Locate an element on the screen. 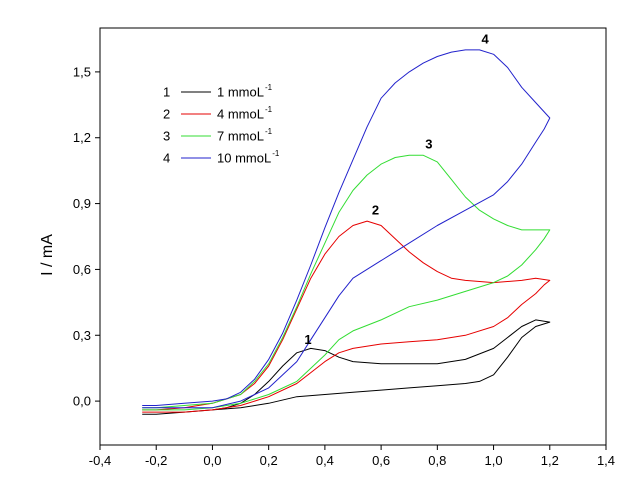 The width and height of the screenshot is (640, 480). legend-number: 4 is located at coordinates (166, 158).